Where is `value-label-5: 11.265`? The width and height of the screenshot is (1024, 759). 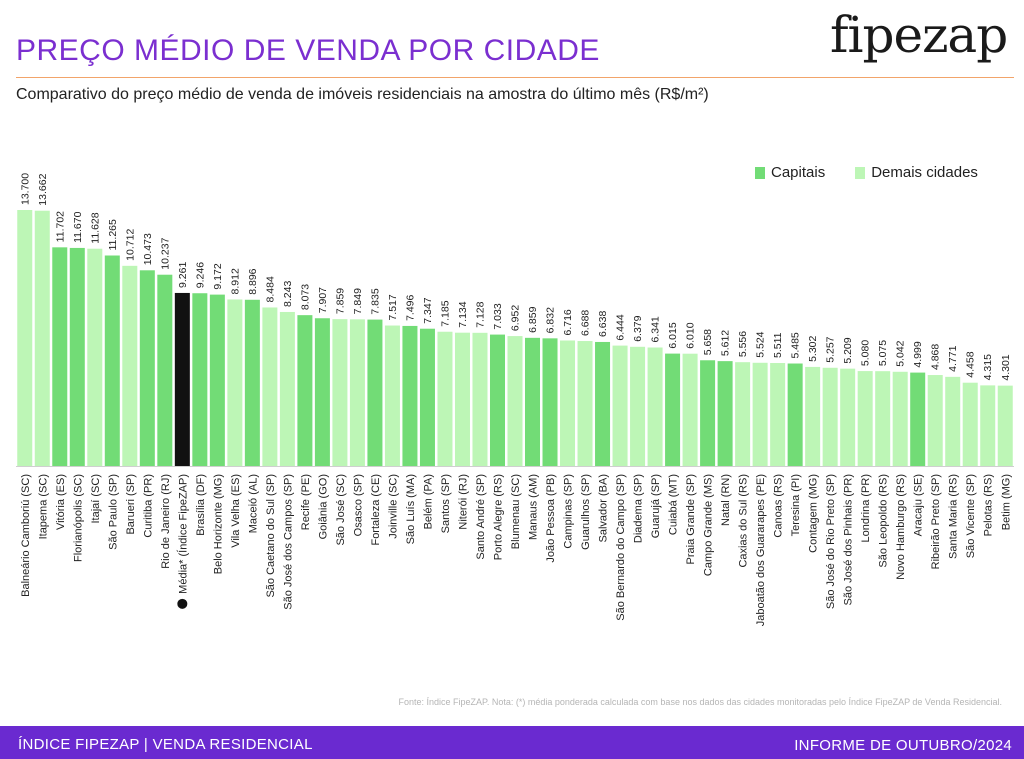
value-label-5: 11.265 is located at coordinates (113, 234).